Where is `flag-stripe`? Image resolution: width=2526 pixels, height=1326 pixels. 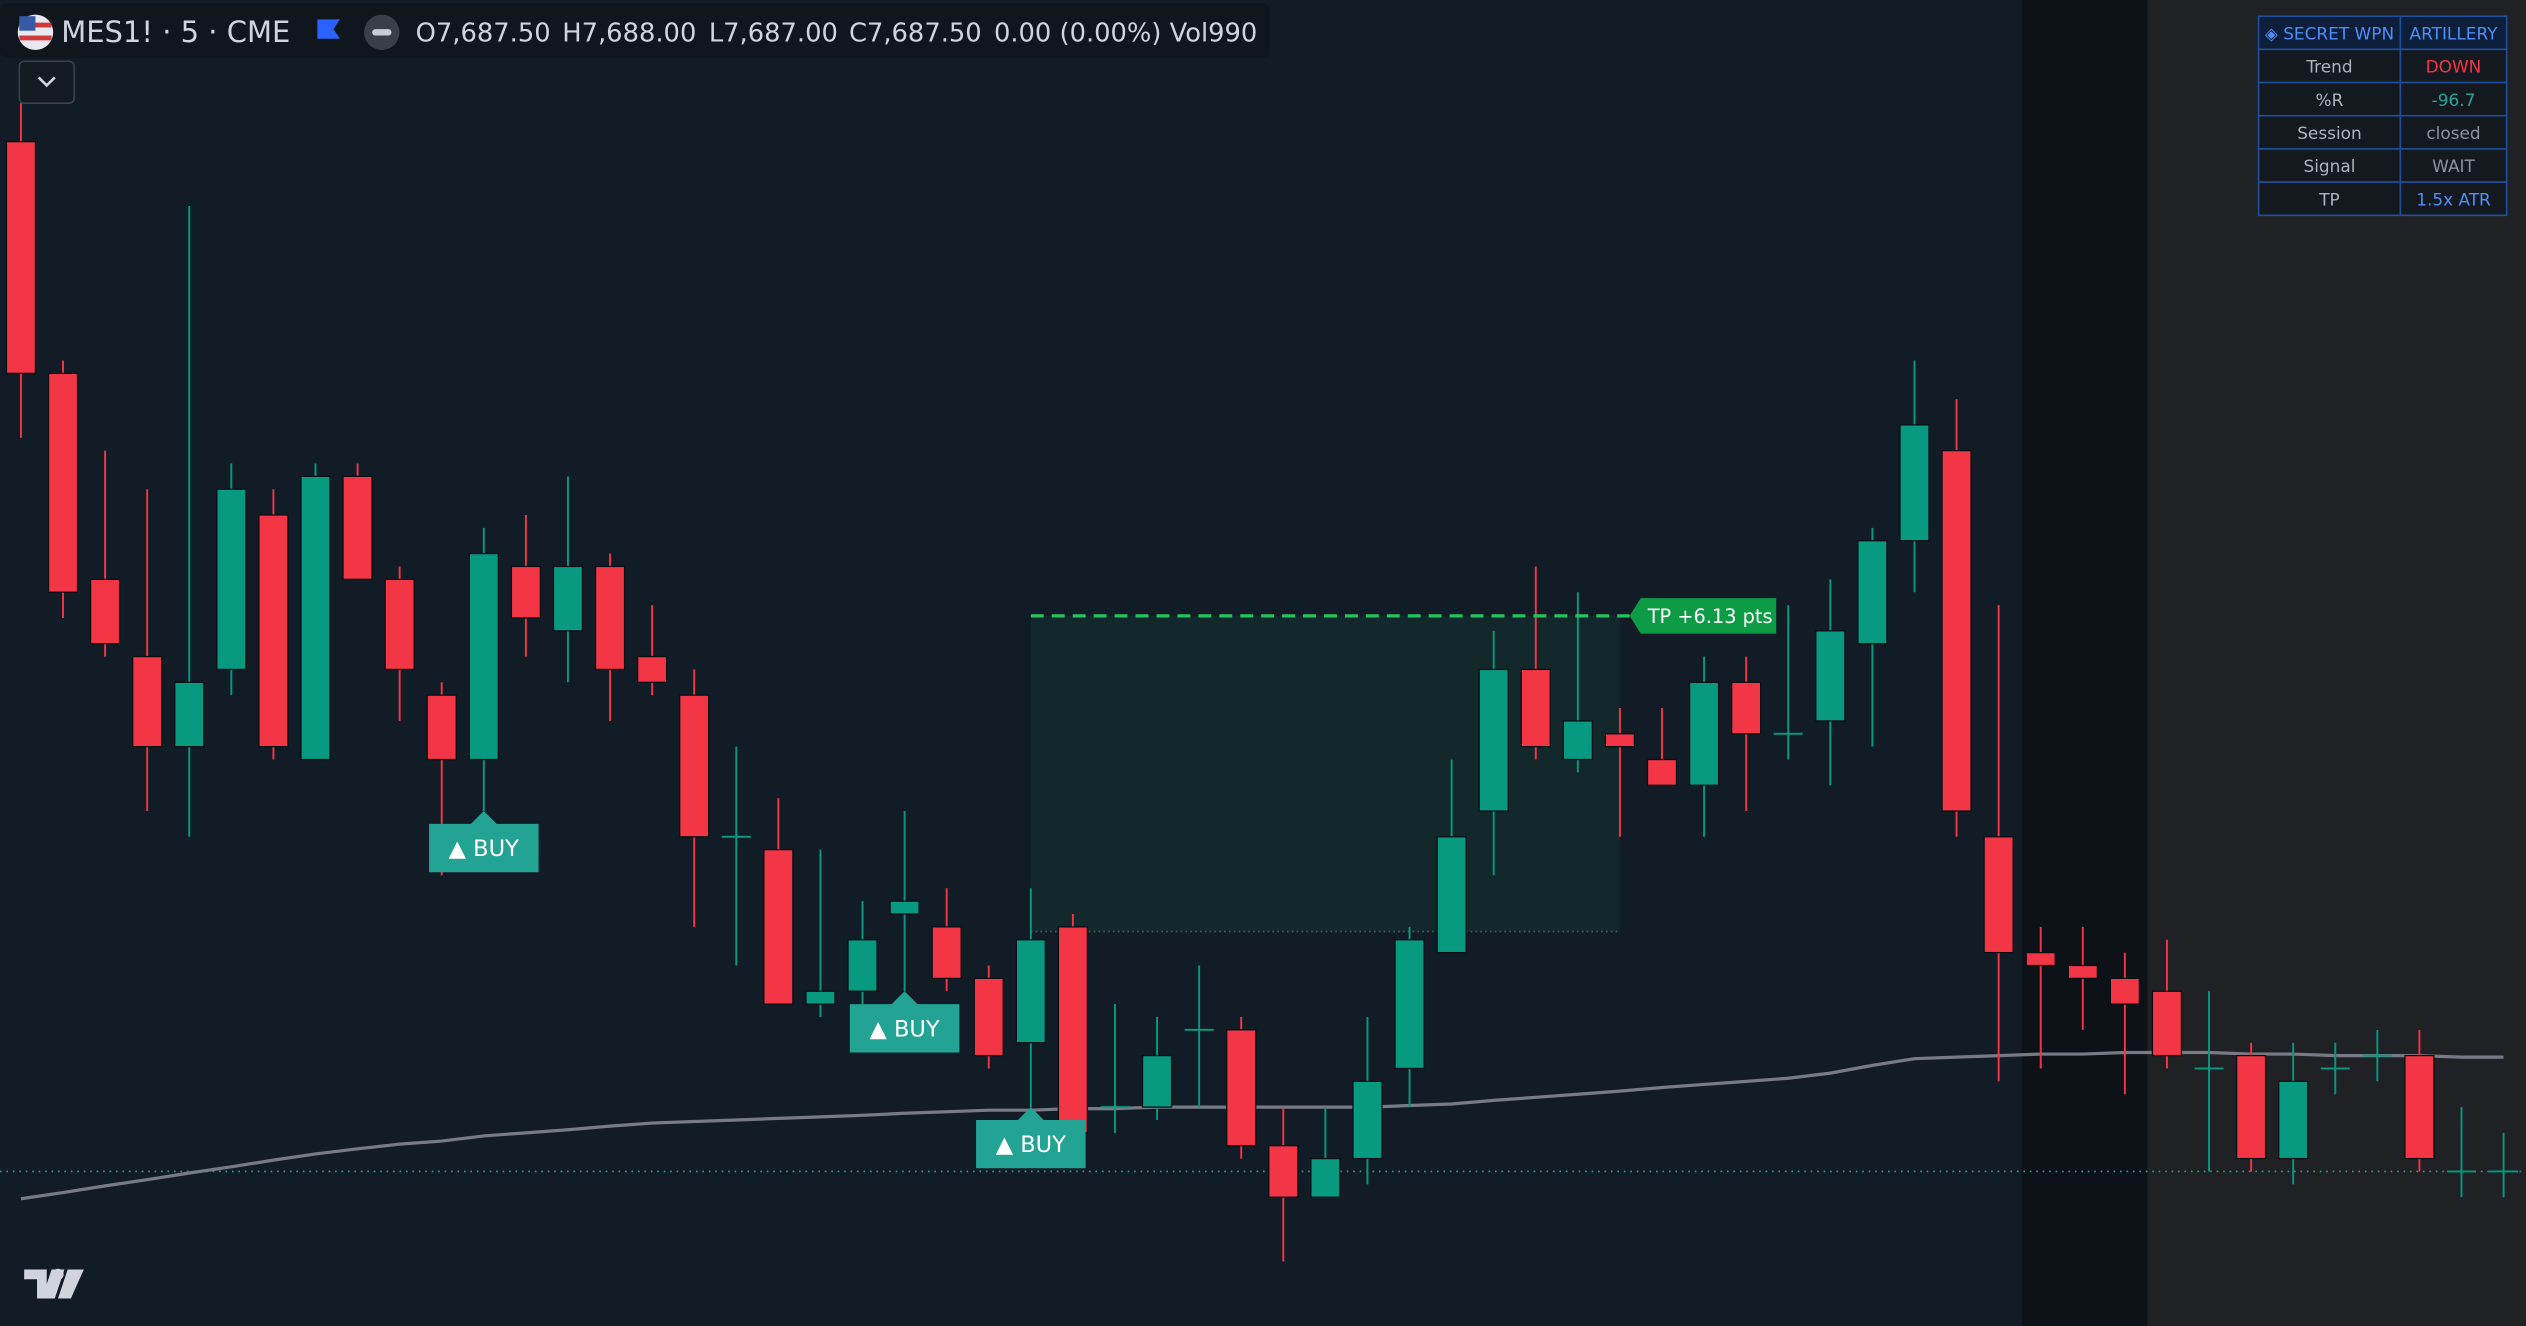 flag-stripe is located at coordinates (35, 25).